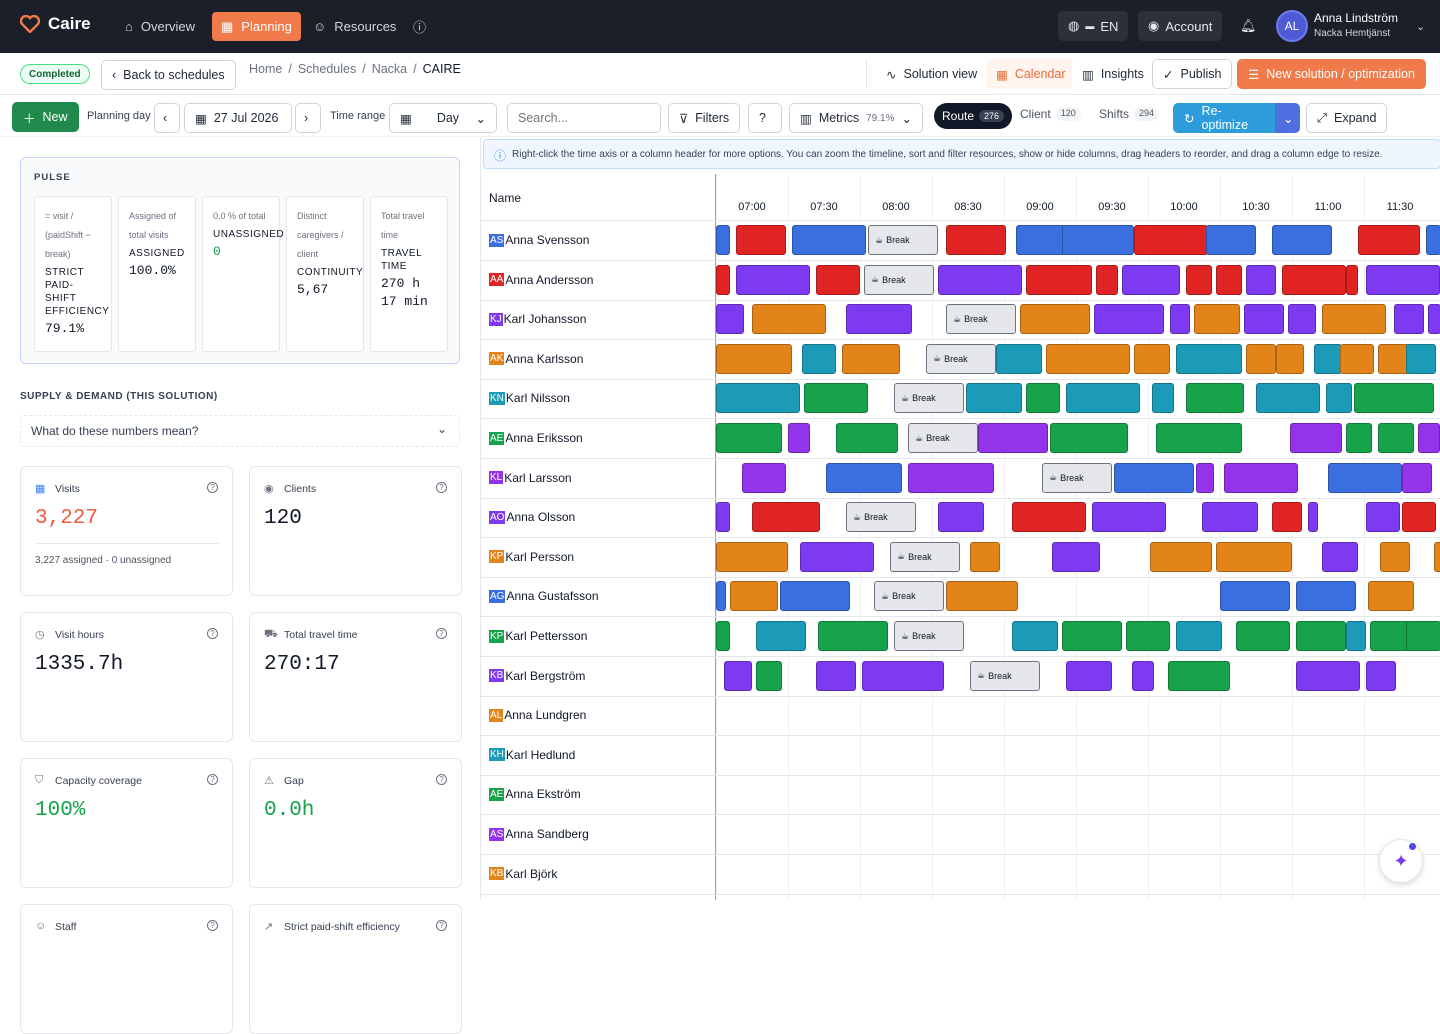  I want to click on tab-client: Client 120, so click(1050, 114).